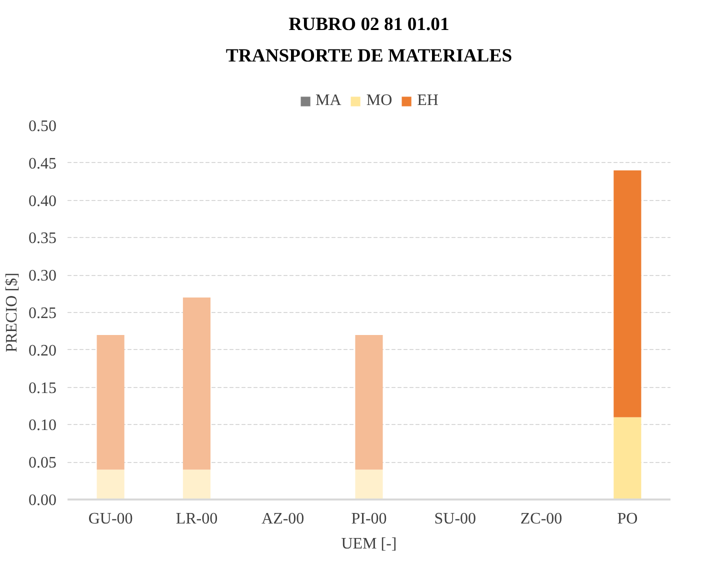 Image resolution: width=714 pixels, height=568 pixels. What do you see at coordinates (42, 201) in the screenshot?
I see `y-tick-label: 0.40` at bounding box center [42, 201].